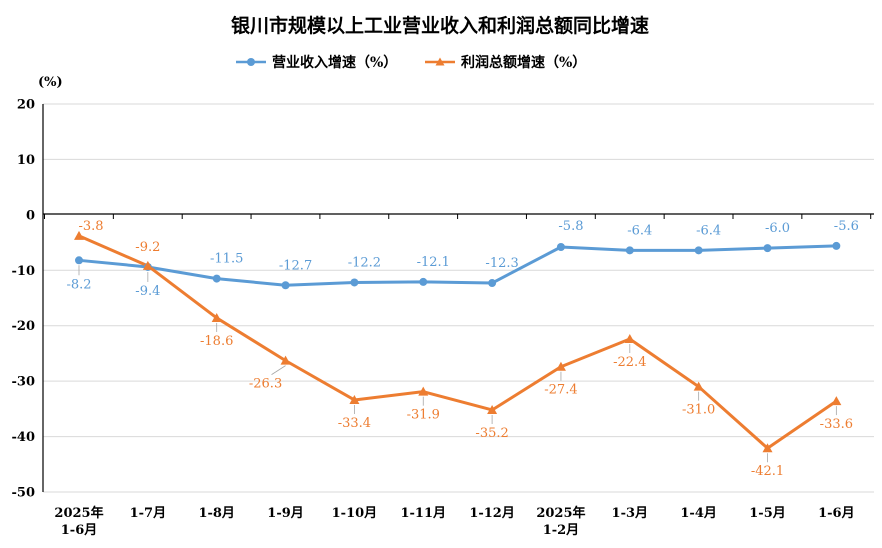  I want to click on profit-data-label: -26.3, so click(265, 384).